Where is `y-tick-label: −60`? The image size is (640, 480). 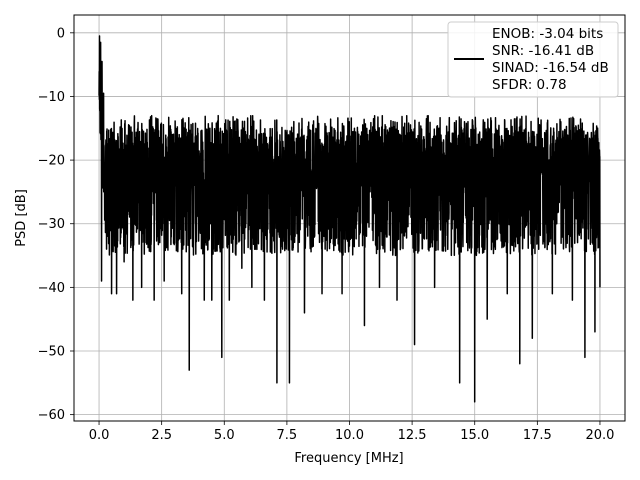 y-tick-label: −60 is located at coordinates (51, 415).